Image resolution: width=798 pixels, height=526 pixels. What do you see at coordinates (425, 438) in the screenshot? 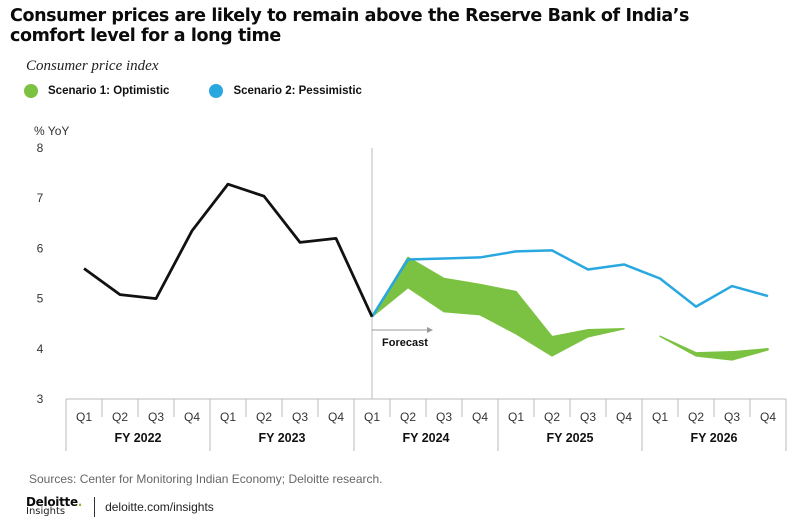
I see `fy-label: FY 2024` at bounding box center [425, 438].